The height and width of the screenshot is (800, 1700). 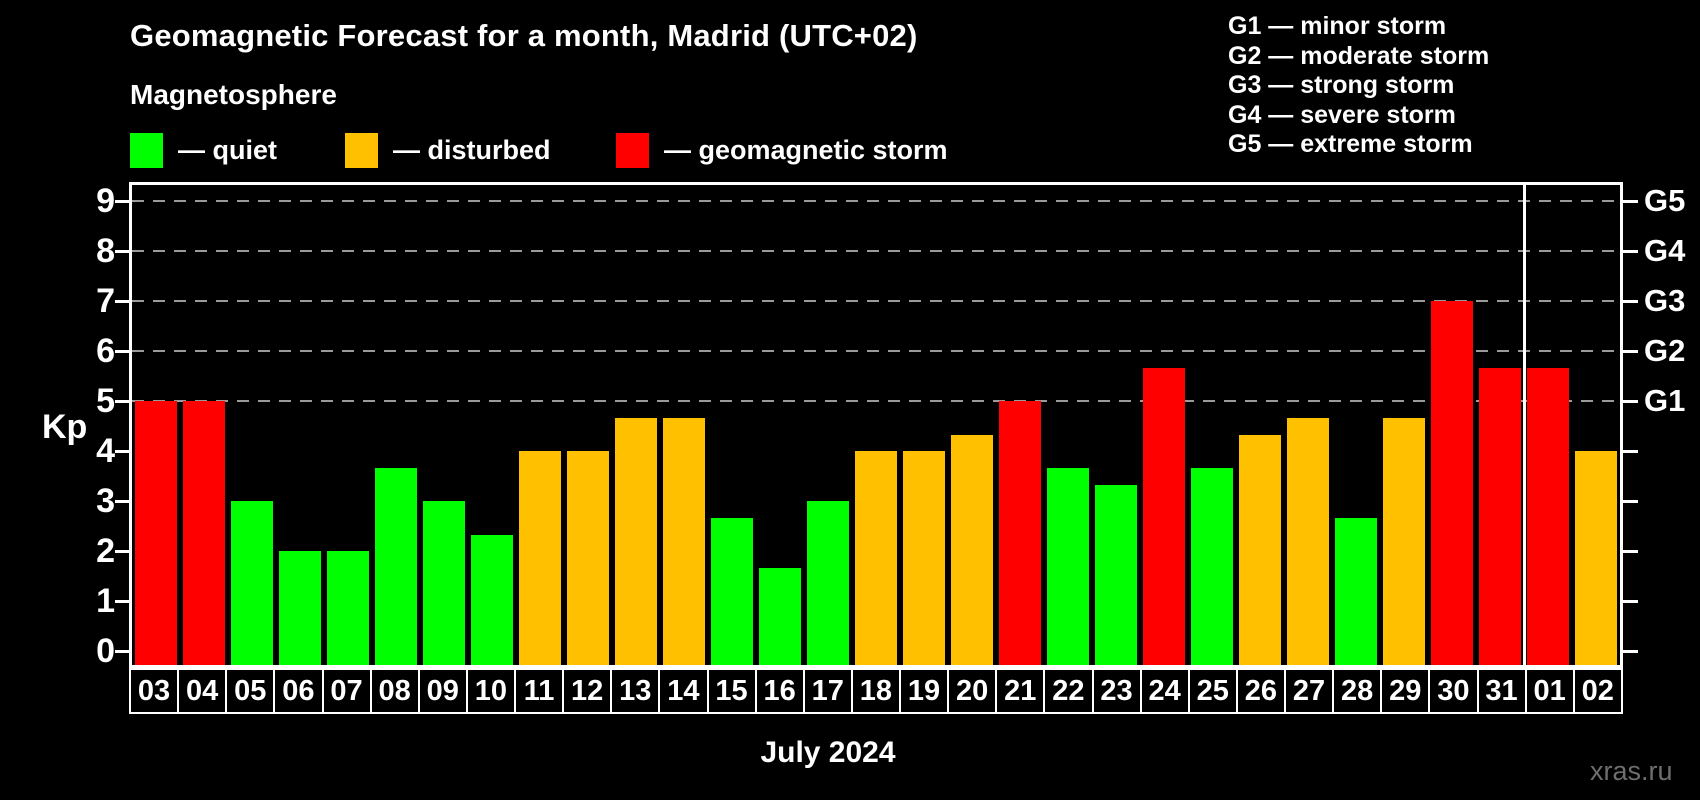 What do you see at coordinates (1665, 400) in the screenshot?
I see `g-scale-label-G1: G1` at bounding box center [1665, 400].